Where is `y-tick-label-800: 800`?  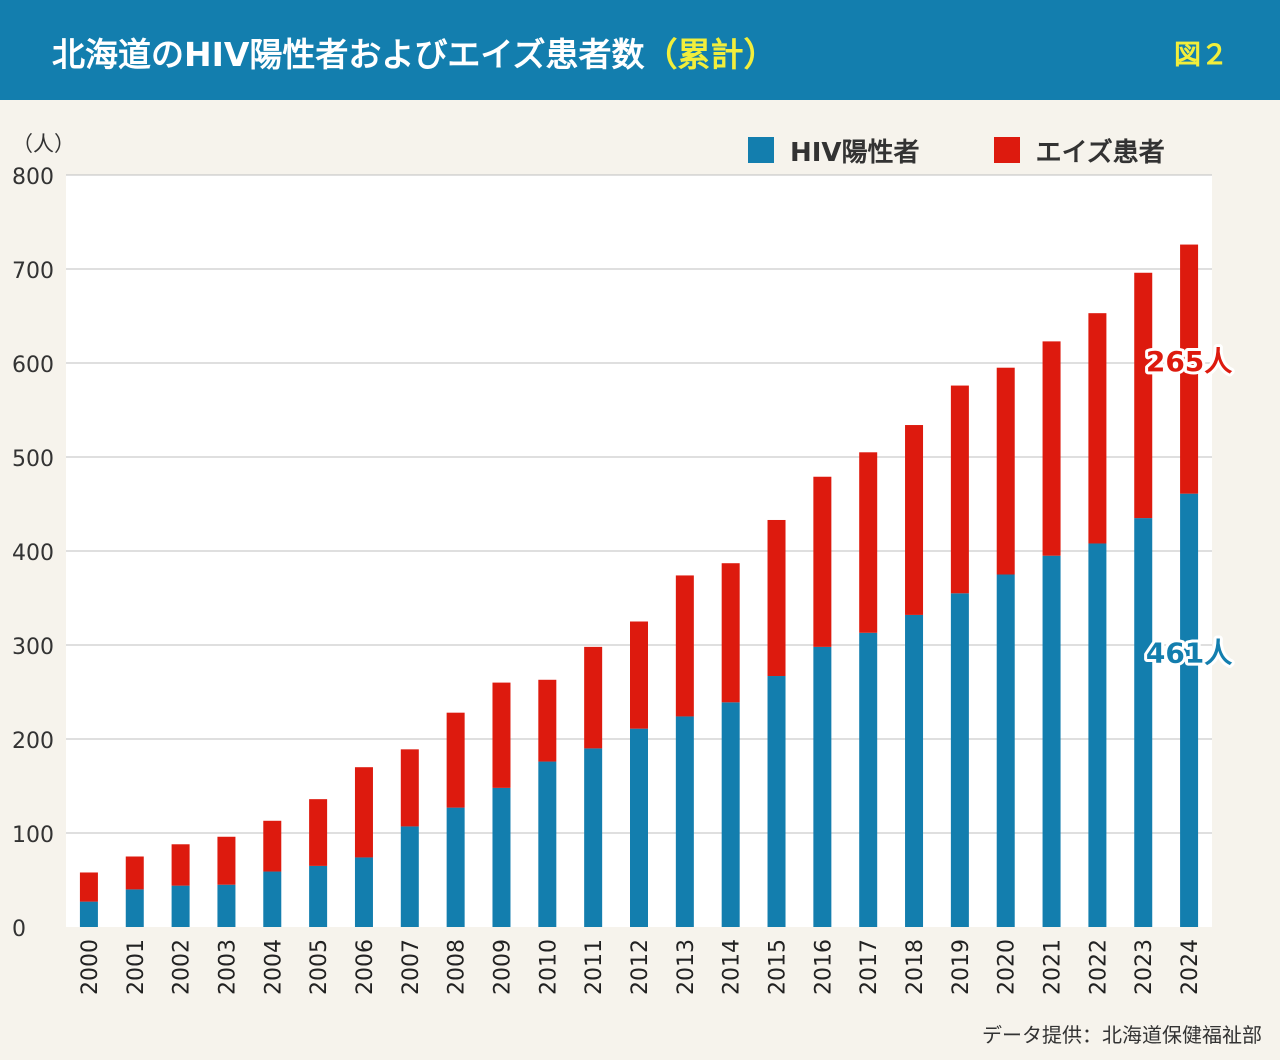 y-tick-label-800: 800 is located at coordinates (33, 177).